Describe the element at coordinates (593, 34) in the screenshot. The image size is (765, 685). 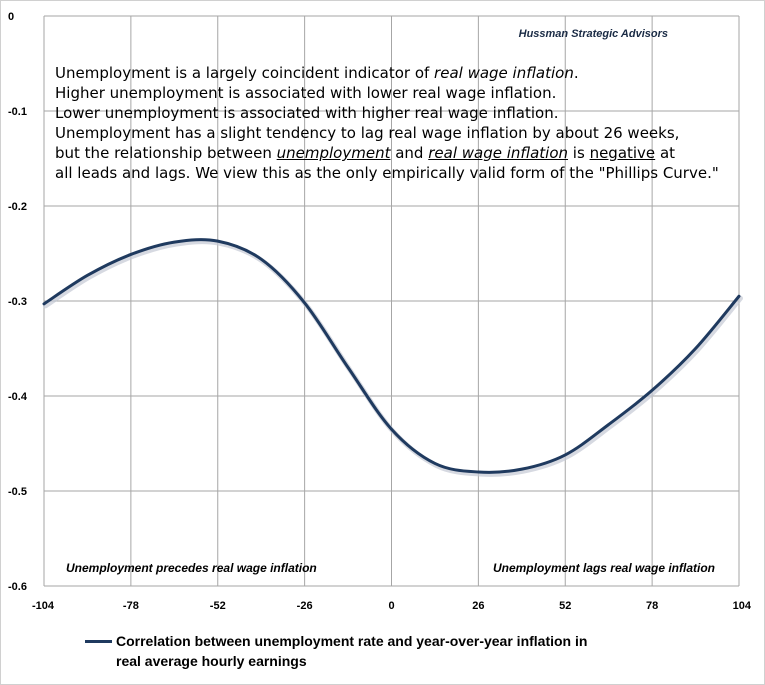
I see `source-label: Hussman Strategic Advisors` at that location.